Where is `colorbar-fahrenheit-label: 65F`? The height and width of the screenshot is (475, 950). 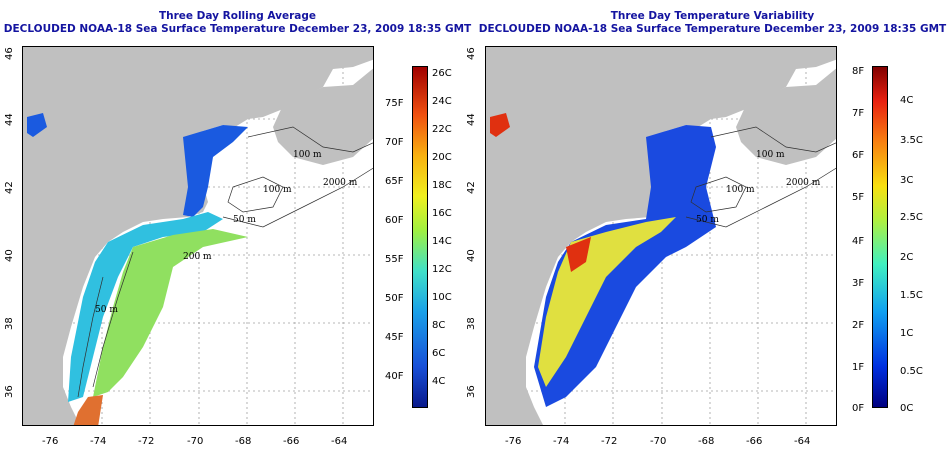
colorbar-fahrenheit-label: 65F is located at coordinates (394, 181).